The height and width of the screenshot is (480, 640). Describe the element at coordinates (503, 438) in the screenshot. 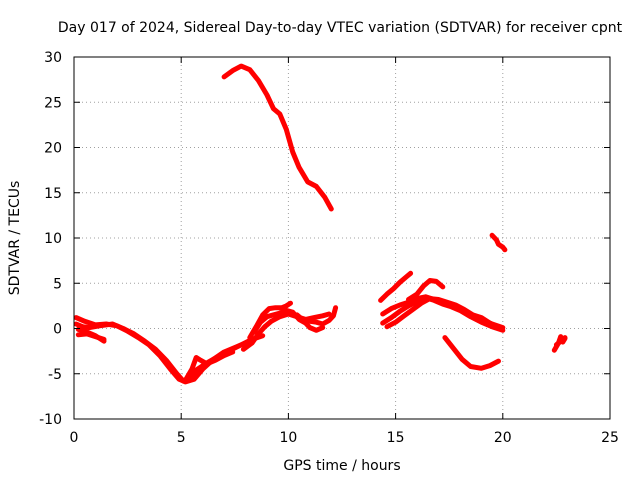

I see `x-tick-label: 20` at that location.